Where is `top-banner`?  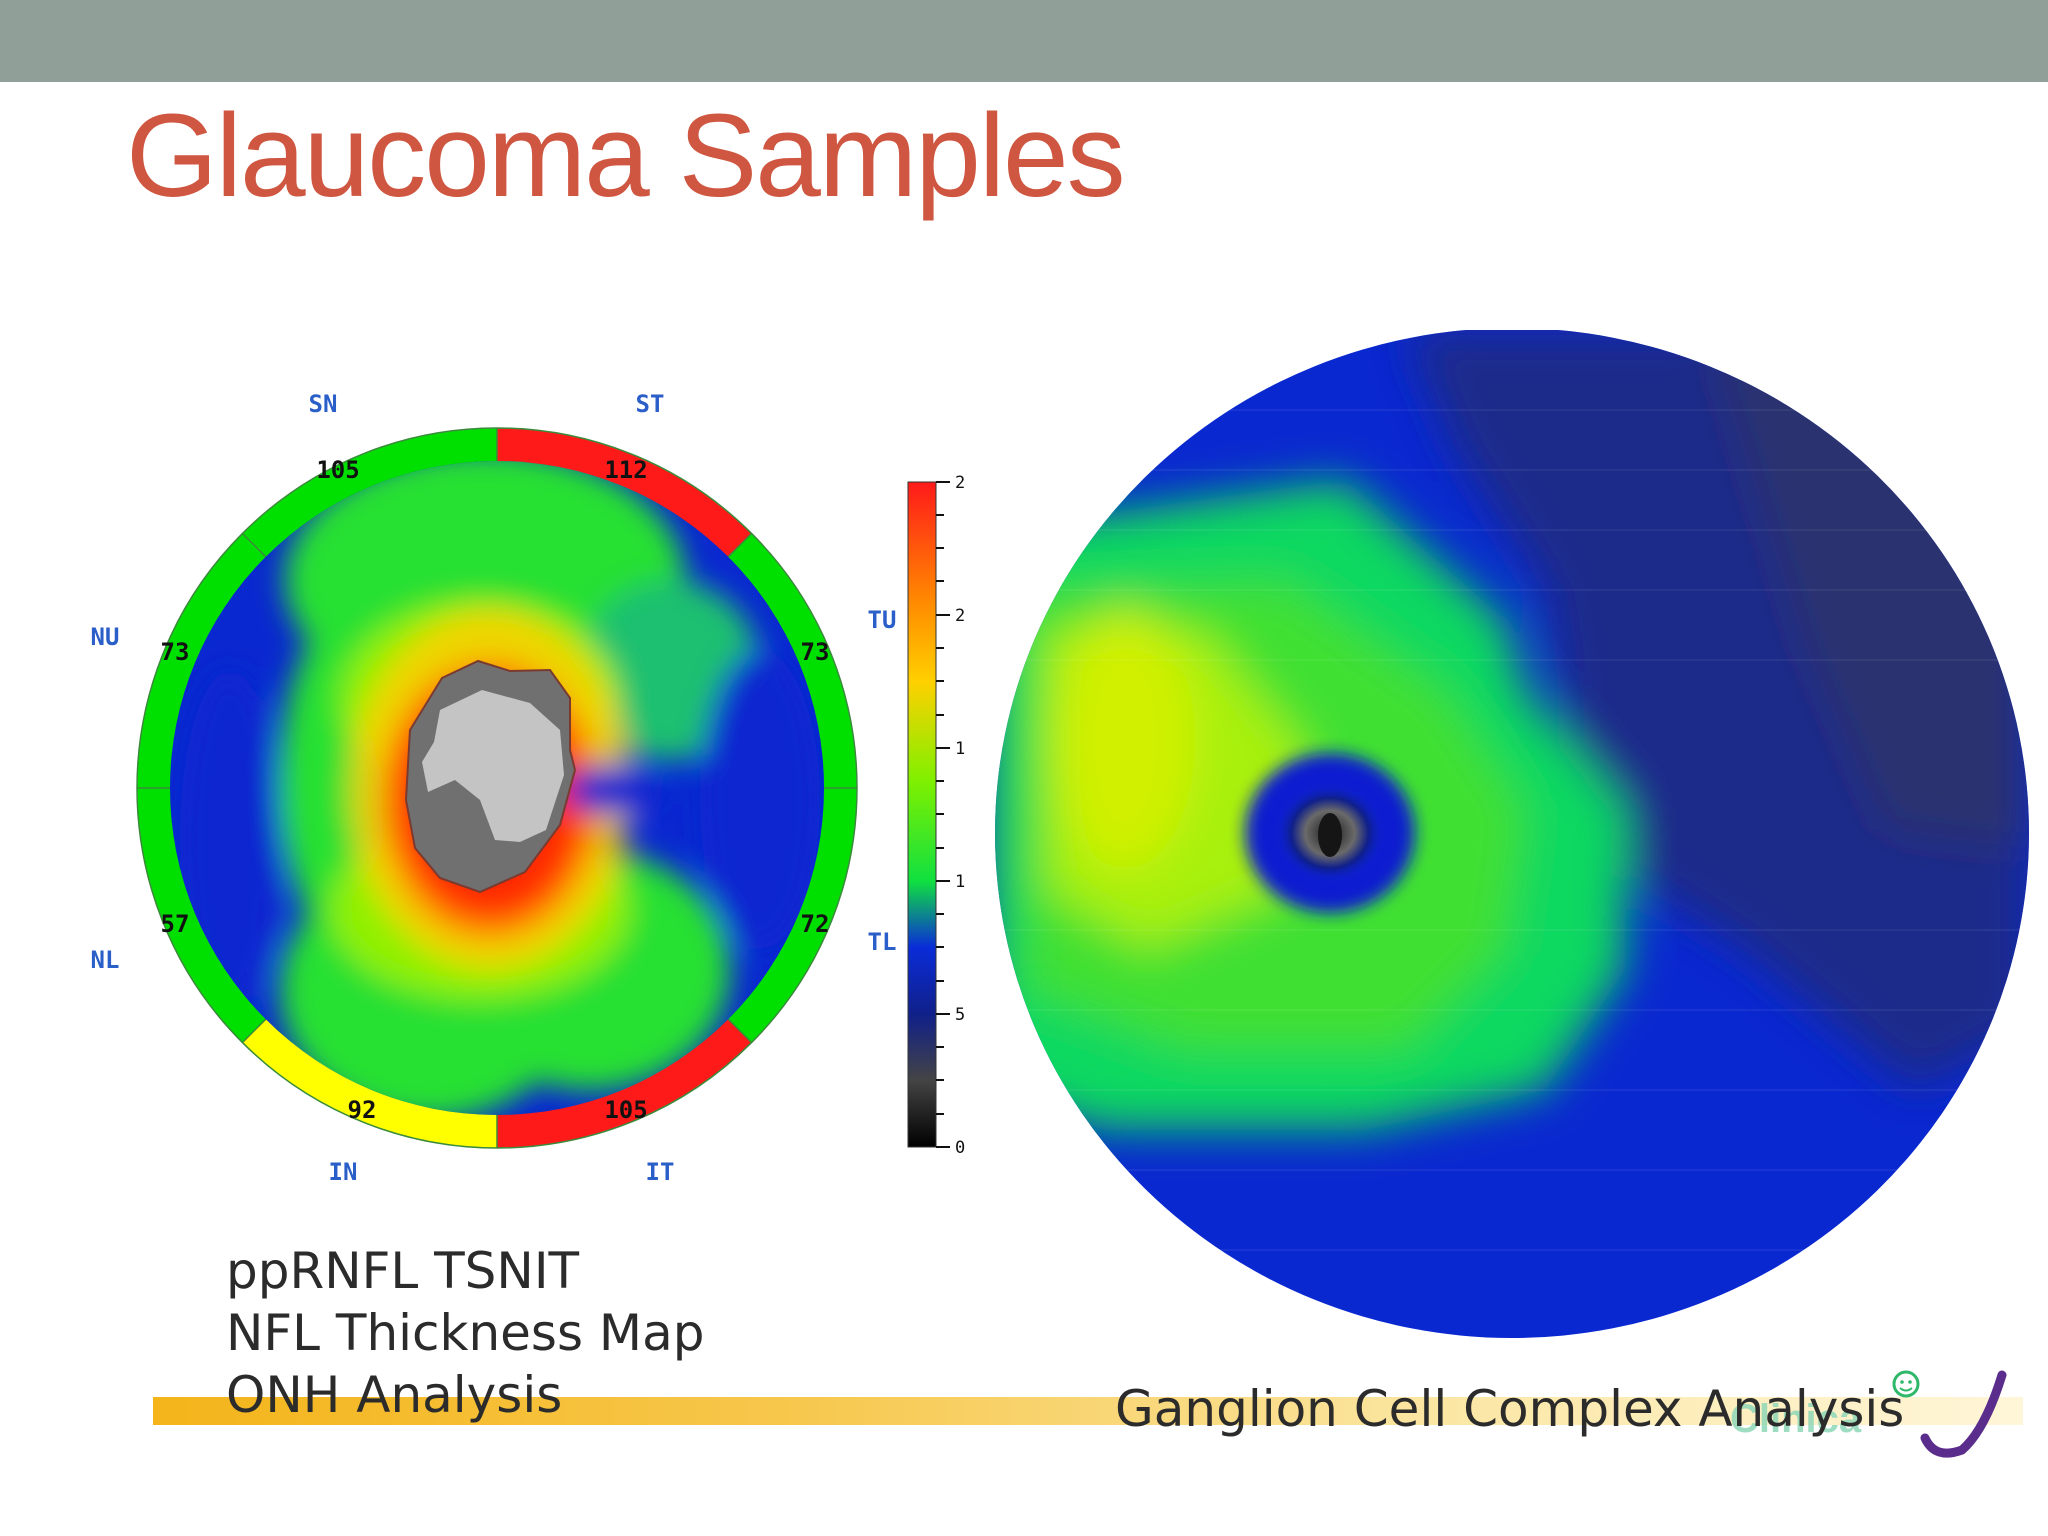 top-banner is located at coordinates (1024, 41).